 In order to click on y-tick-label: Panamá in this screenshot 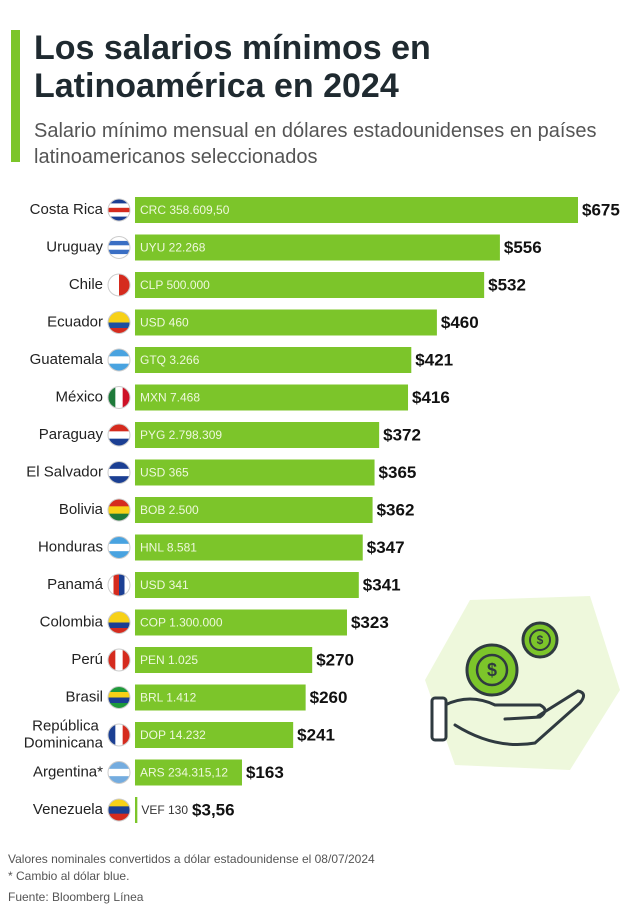, I will do `click(75, 584)`.